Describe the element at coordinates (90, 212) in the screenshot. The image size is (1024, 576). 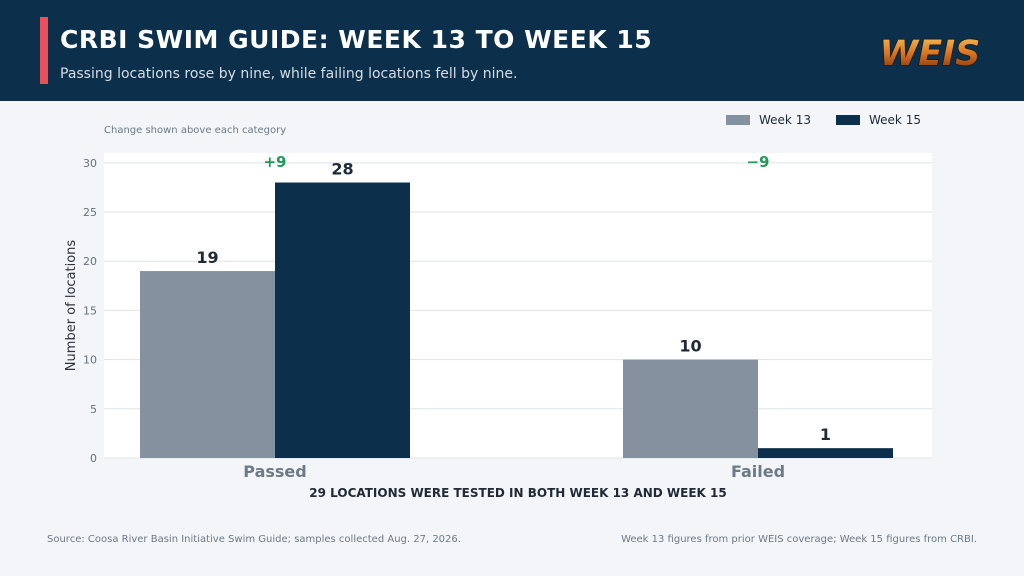
I see `y-tick-label: 25` at that location.